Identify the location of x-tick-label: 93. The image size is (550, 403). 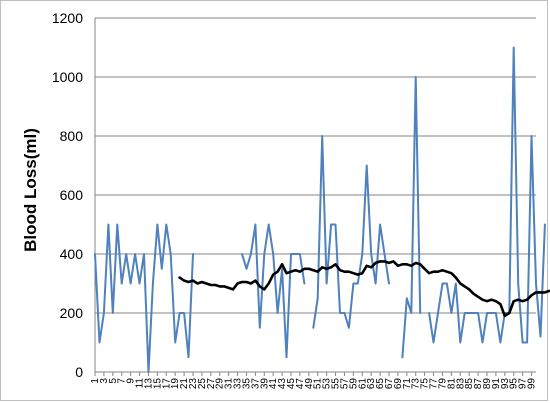
(505, 384).